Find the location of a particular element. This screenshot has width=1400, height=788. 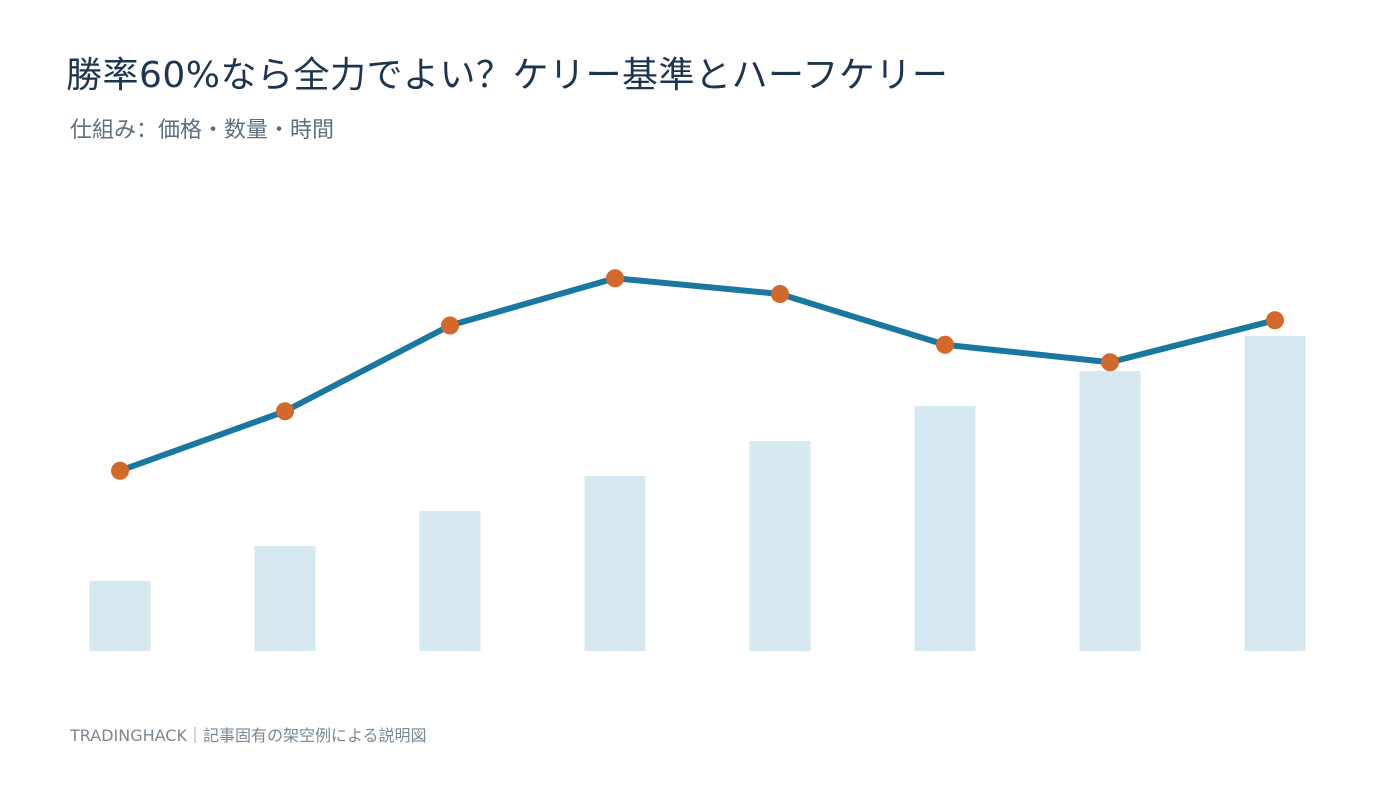

chart-title: 勝率60%なら全力でよい？ケリー基準とハーフケリー is located at coordinates (507, 75).